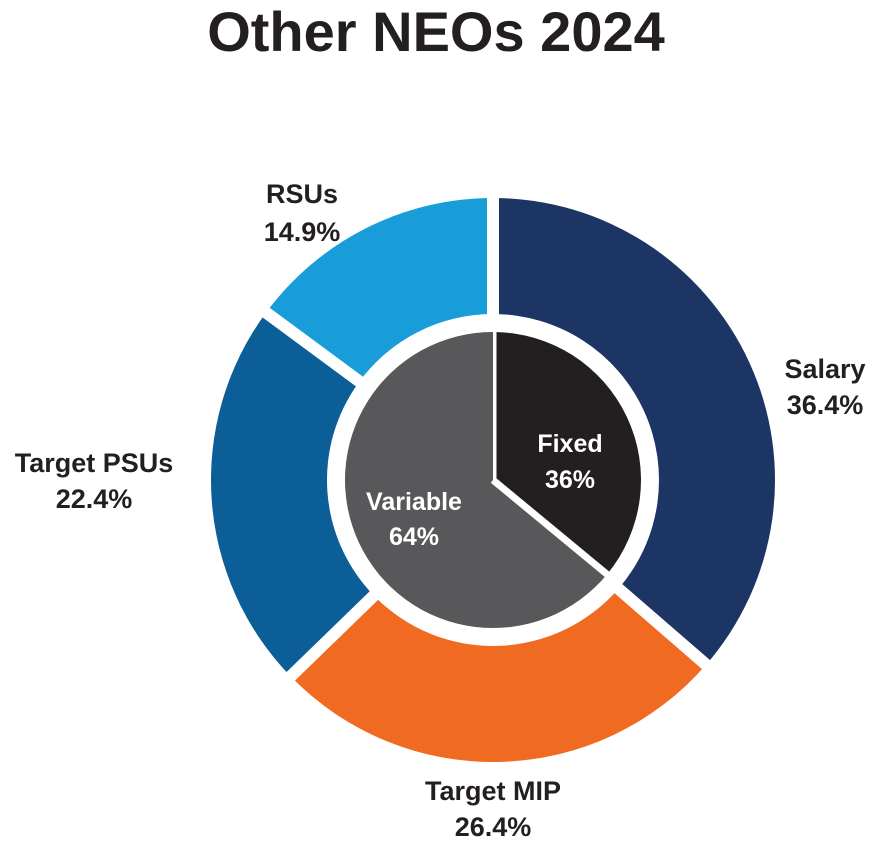 The height and width of the screenshot is (850, 872). I want to click on label-variable-value: 64%, so click(414, 537).